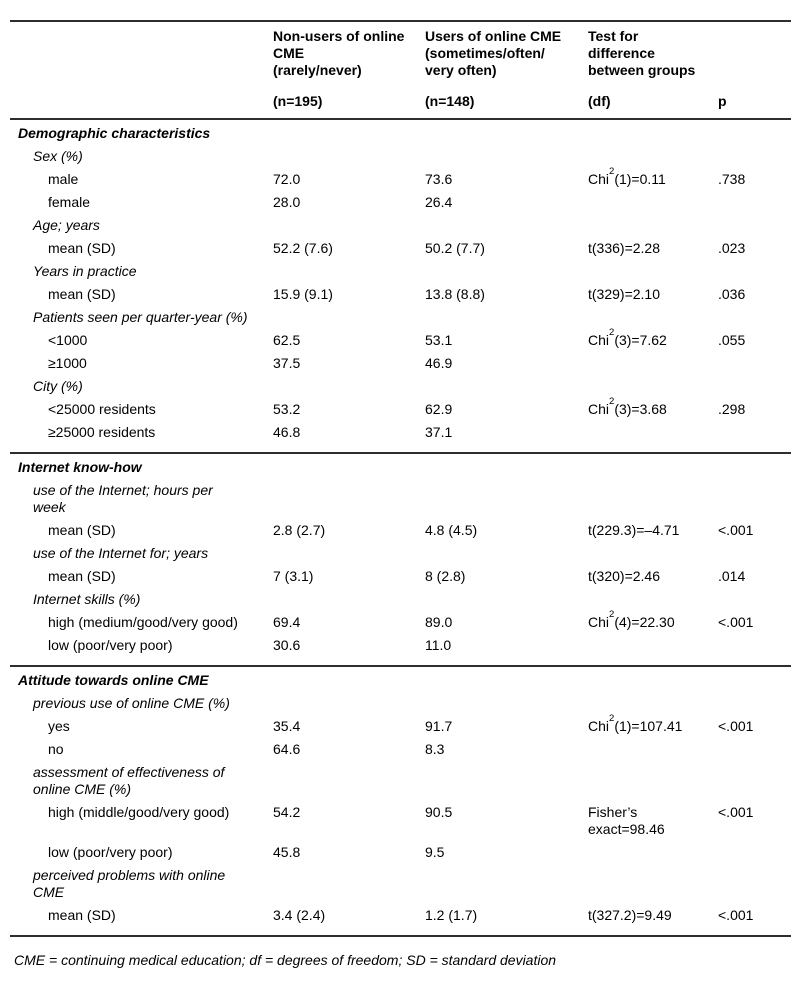 The width and height of the screenshot is (802, 981). What do you see at coordinates (732, 179) in the screenshot?
I see `p-value-cell: .738` at bounding box center [732, 179].